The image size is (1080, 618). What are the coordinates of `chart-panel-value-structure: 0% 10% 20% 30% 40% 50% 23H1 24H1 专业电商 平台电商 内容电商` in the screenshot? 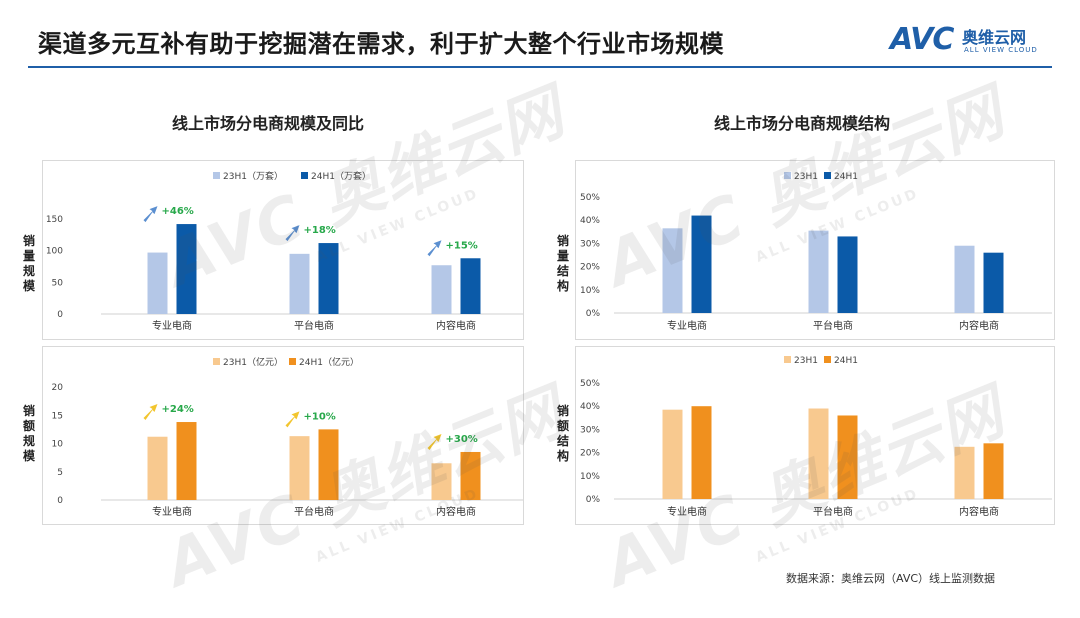 It's located at (815, 435).